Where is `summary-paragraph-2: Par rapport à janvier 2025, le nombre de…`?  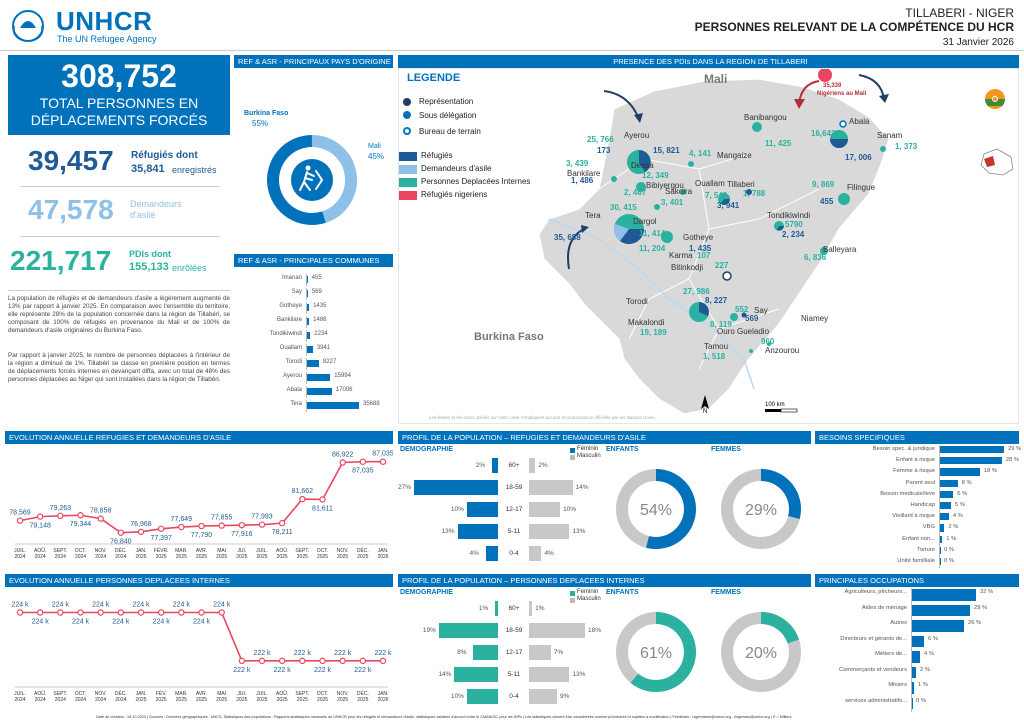 summary-paragraph-2: Par rapport à janvier 2025, le nombre de… is located at coordinates (119, 367).